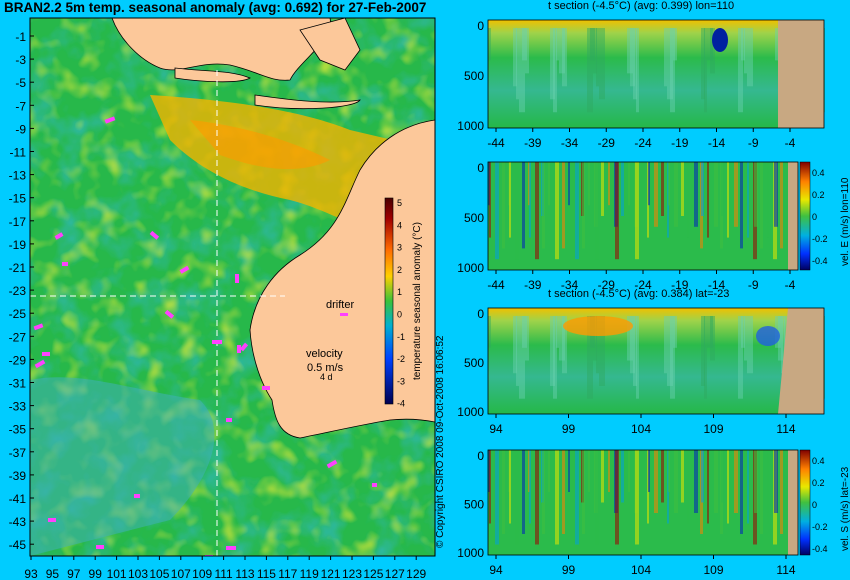  I want to click on velocity-colorbar-tick: 0.2, so click(818, 483).